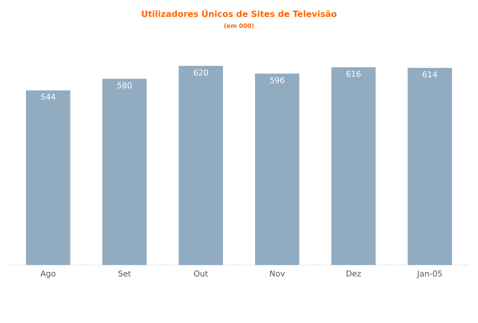  What do you see at coordinates (429, 274) in the screenshot?
I see `x-tick-label: Jan-05` at bounding box center [429, 274].